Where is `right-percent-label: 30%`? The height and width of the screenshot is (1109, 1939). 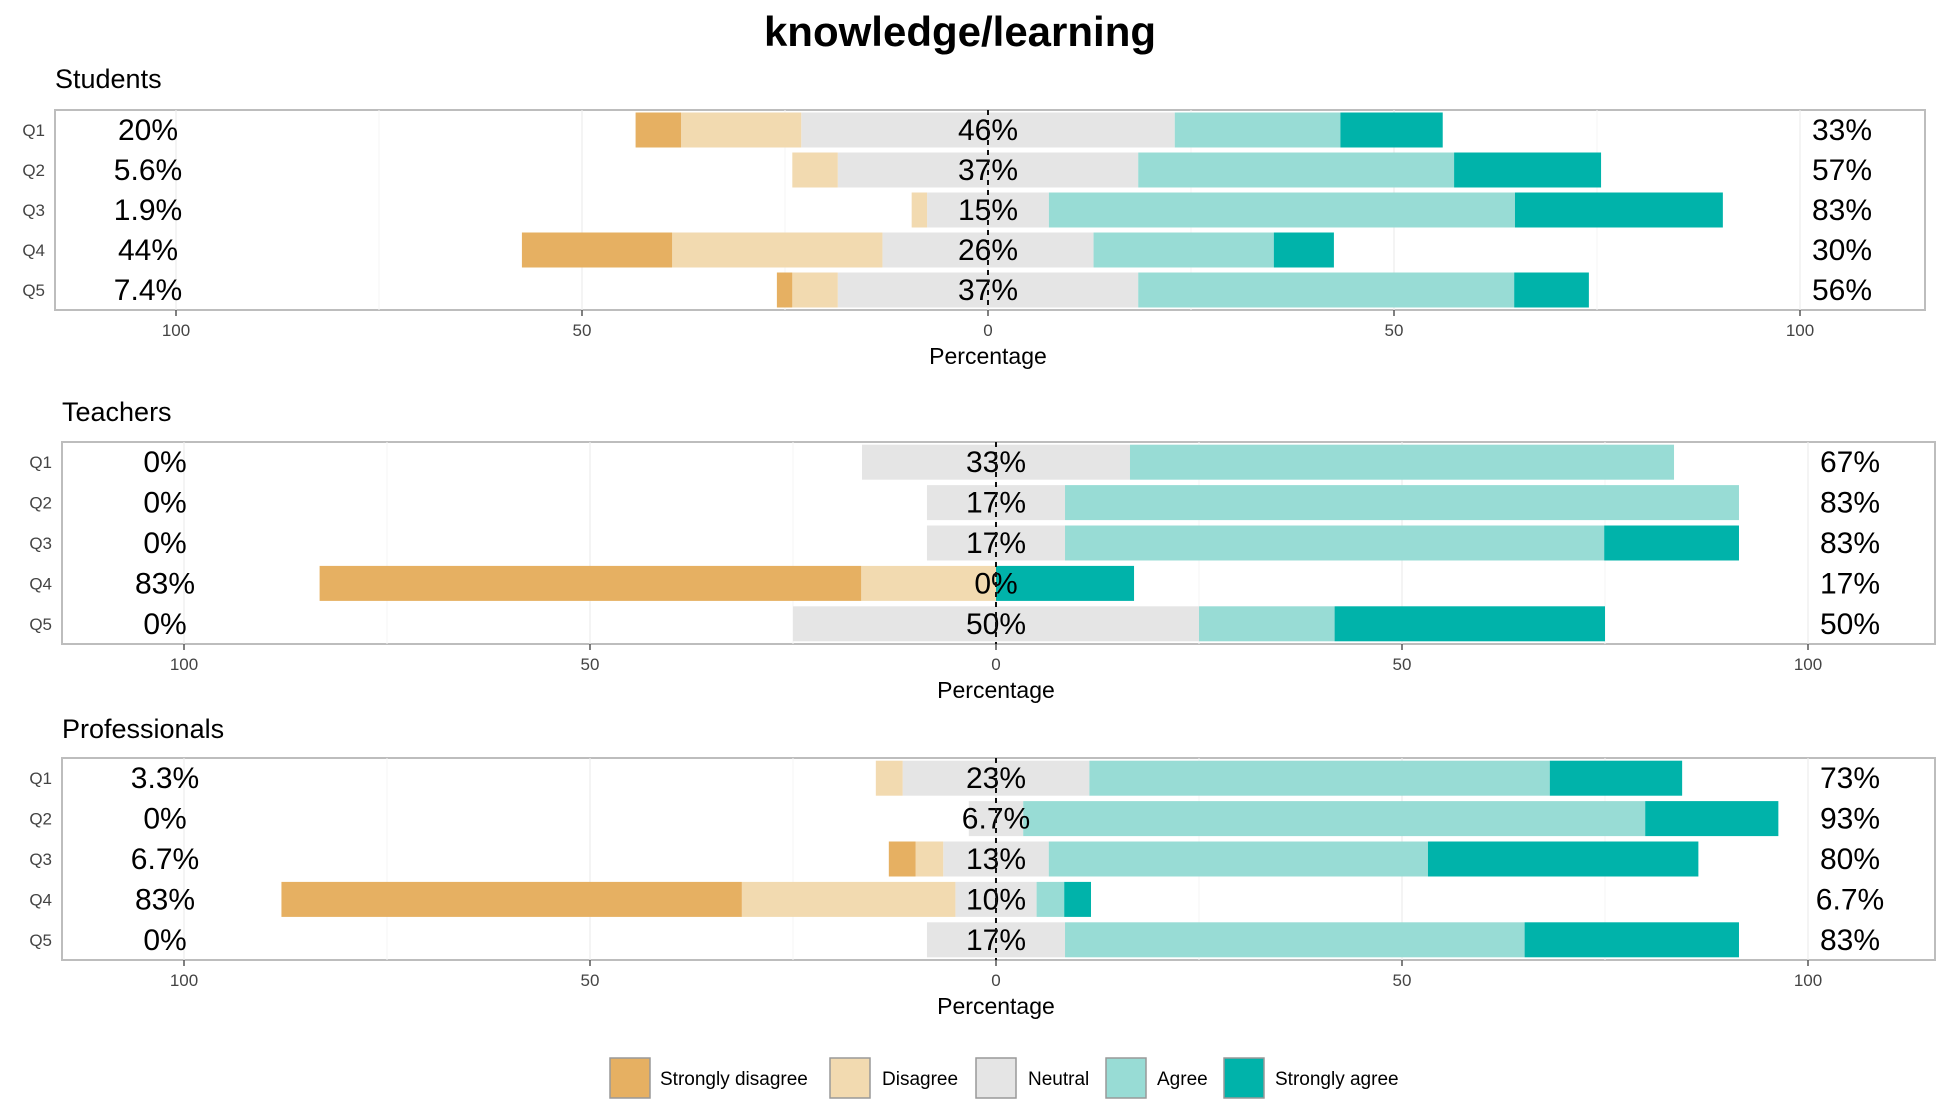
right-percent-label: 30% is located at coordinates (1842, 250).